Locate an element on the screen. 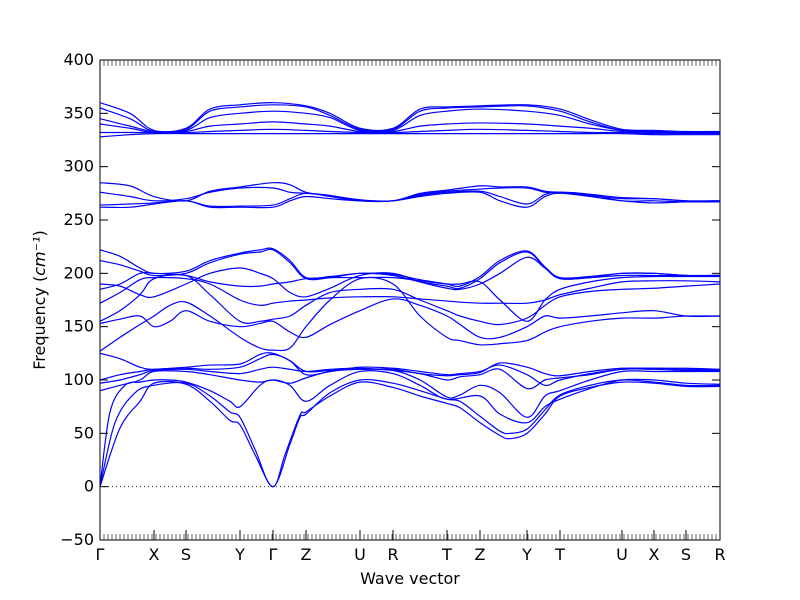 This screenshot has height=600, width=800. y-axis-unit: cm⁻¹ is located at coordinates (39, 256).